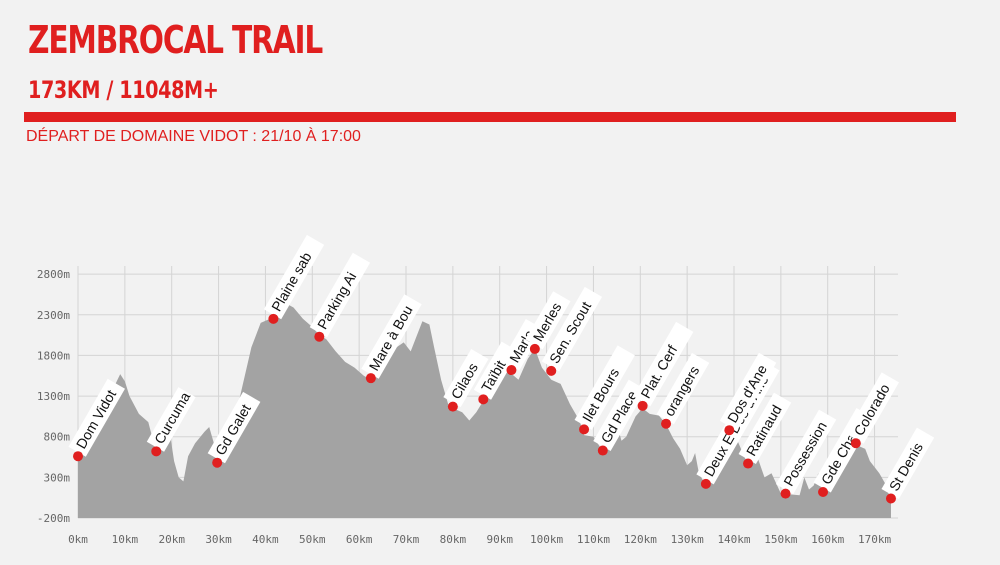 The width and height of the screenshot is (1000, 565). What do you see at coordinates (453, 539) in the screenshot?
I see `x-tick-label: 80km` at bounding box center [453, 539].